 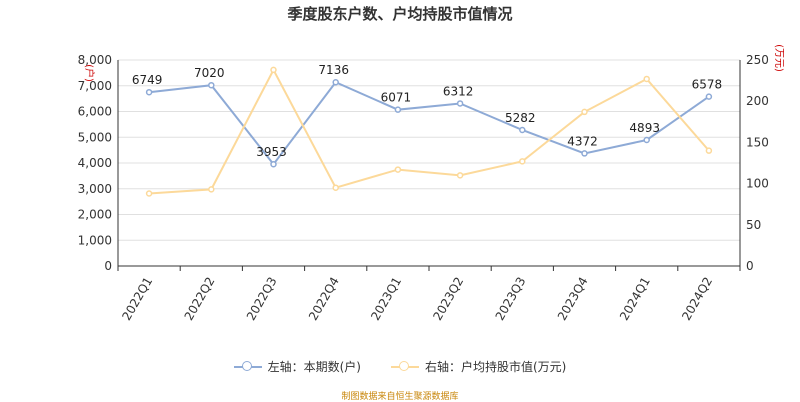 I want to click on y-right-unit: (万元), so click(x=778, y=58).